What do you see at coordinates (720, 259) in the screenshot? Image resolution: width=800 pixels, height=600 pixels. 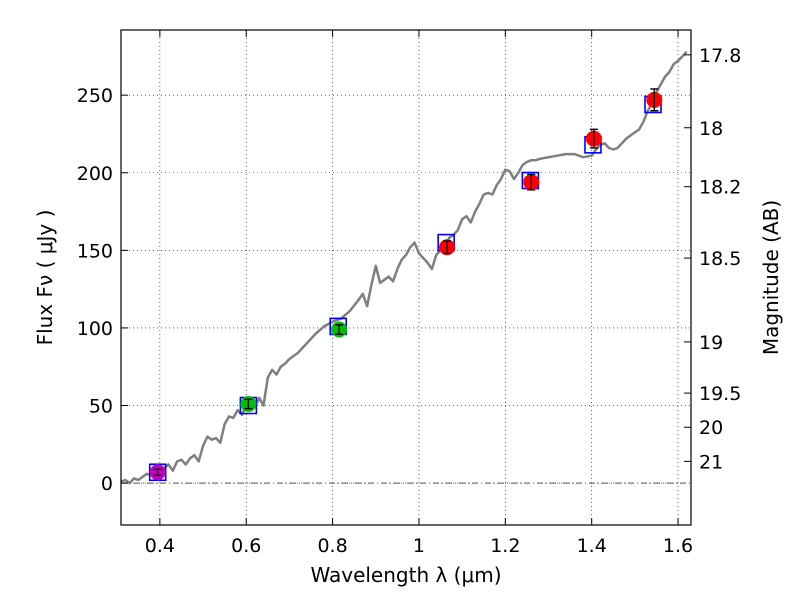 I see `y2-tick-label: 18.5` at bounding box center [720, 259].